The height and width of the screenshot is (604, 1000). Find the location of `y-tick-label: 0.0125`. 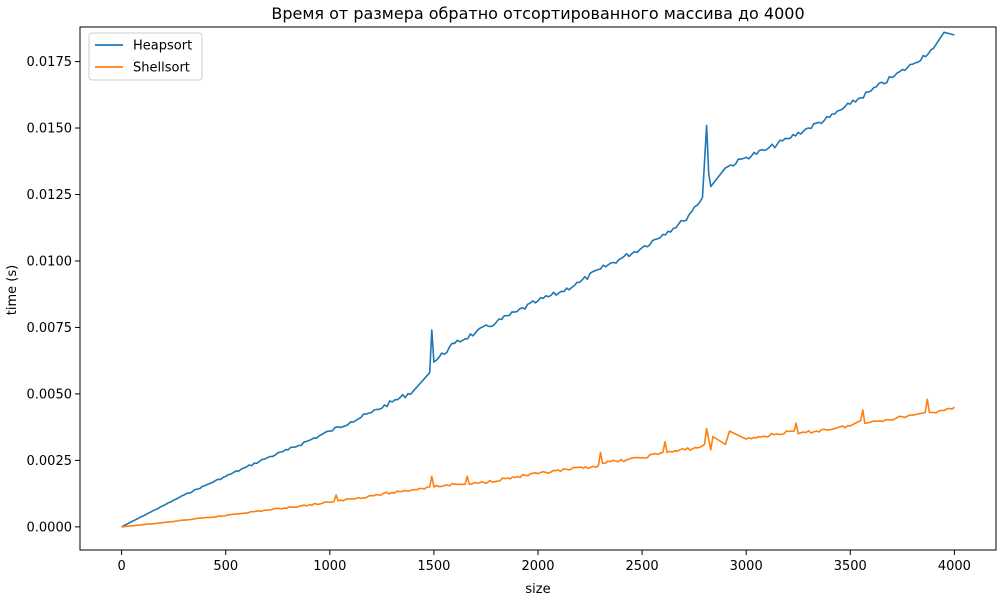

y-tick-label: 0.0125 is located at coordinates (50, 195).